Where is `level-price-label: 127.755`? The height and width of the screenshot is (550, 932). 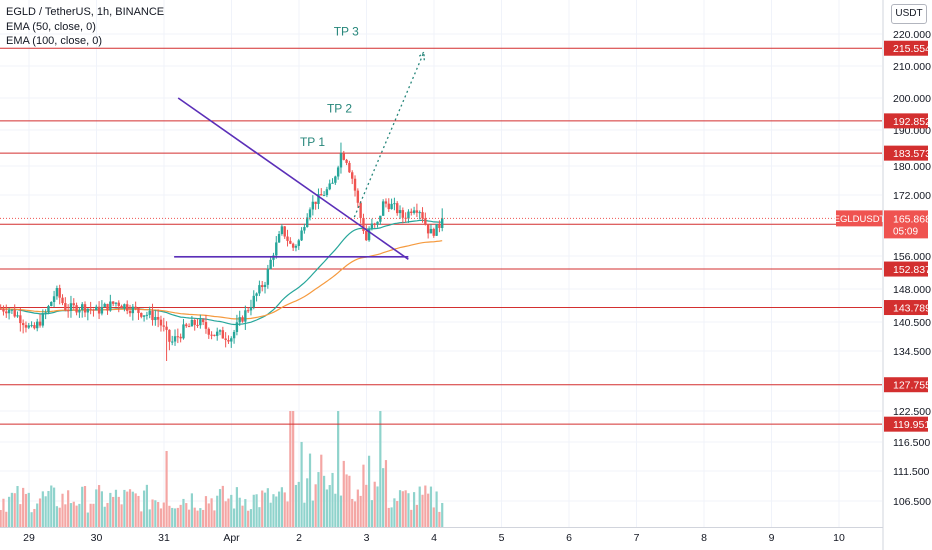 level-price-label: 127.755 is located at coordinates (912, 386).